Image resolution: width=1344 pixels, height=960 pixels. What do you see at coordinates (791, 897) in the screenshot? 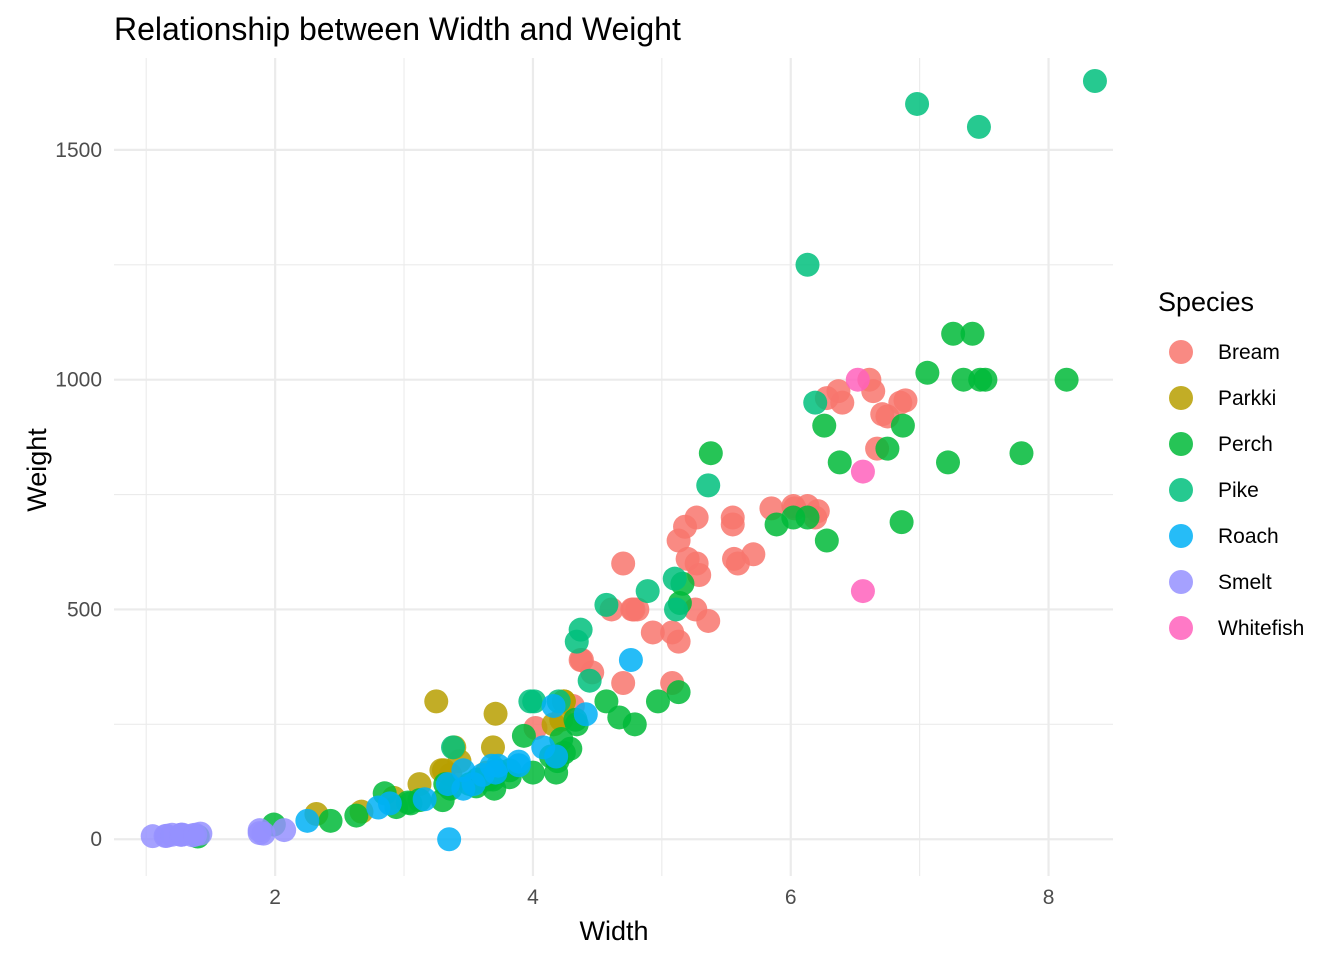
I see `x-tick-label: 6` at bounding box center [791, 897].